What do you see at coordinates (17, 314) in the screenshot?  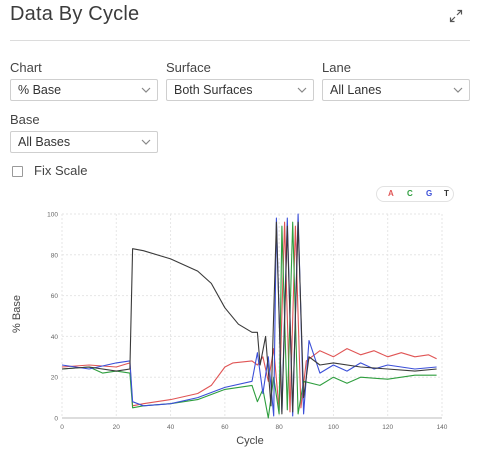 I see `y-axis-label: % Base` at bounding box center [17, 314].